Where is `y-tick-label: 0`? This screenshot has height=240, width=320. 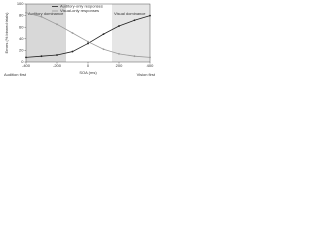 y-tick-label: 0 is located at coordinates (22, 61).